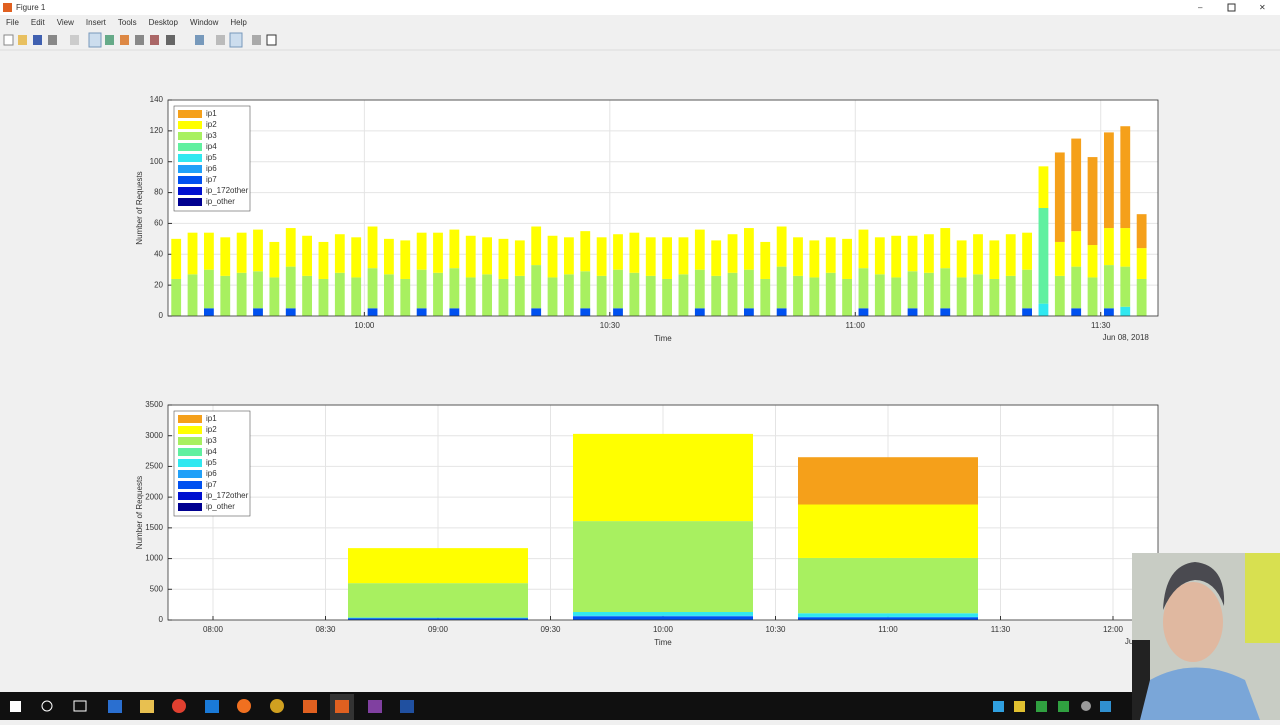  What do you see at coordinates (12, 22) in the screenshot?
I see `menu-item: File` at bounding box center [12, 22].